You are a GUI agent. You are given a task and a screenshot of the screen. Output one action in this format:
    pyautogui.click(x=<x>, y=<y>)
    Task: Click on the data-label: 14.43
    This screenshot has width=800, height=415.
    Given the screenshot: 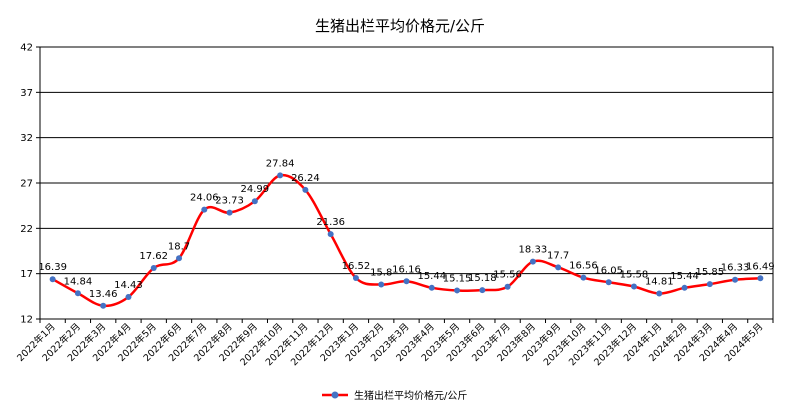 What is the action you would take?
    pyautogui.click(x=128, y=285)
    